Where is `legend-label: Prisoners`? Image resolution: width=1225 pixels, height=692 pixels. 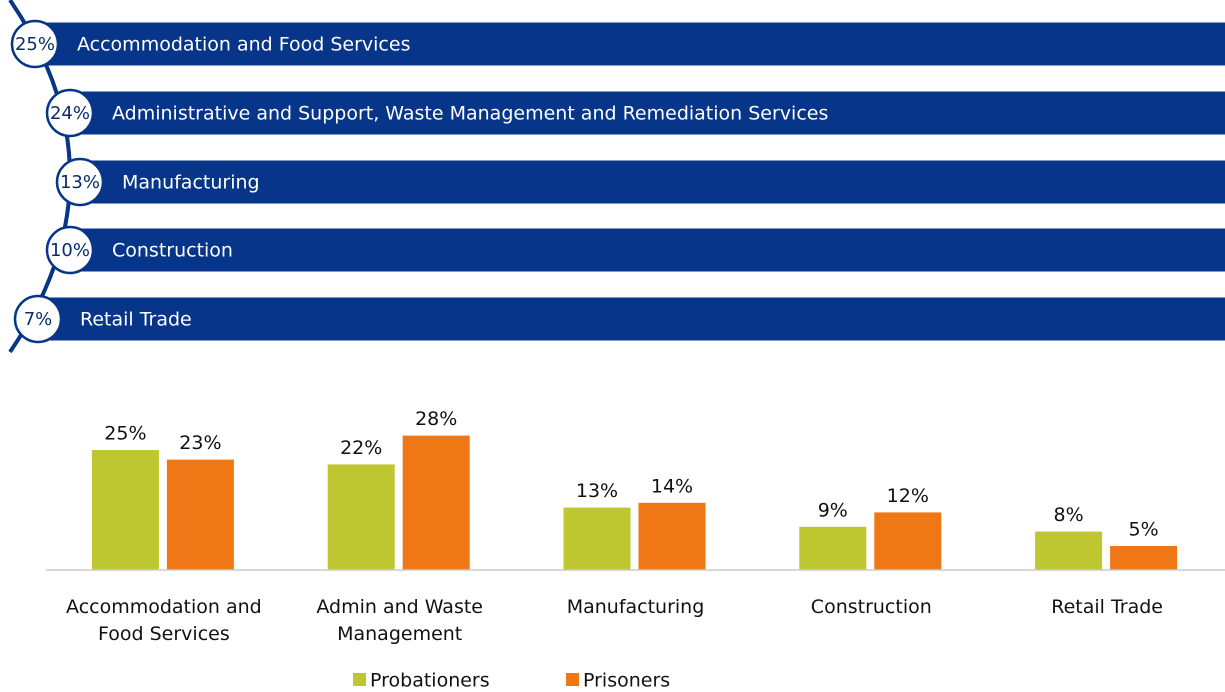
legend-label: Prisoners is located at coordinates (626, 681).